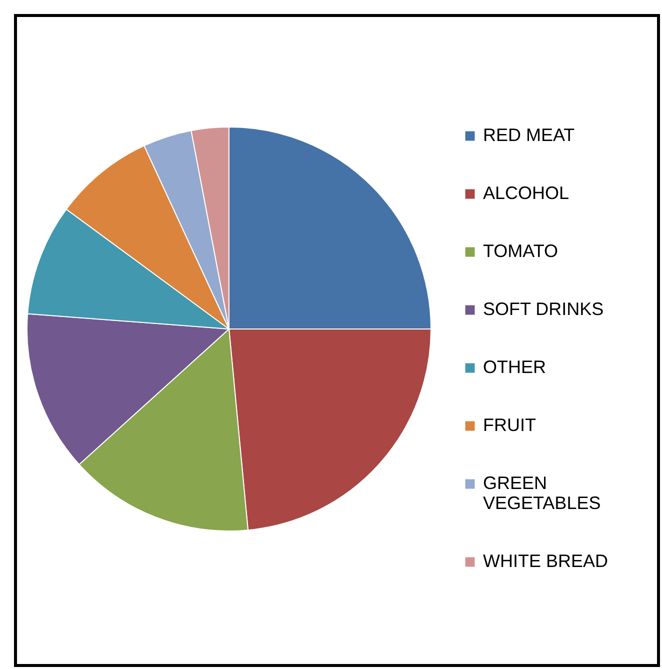 This screenshot has width=662, height=669. I want to click on legend-label: WHITE BREAD, so click(545, 561).